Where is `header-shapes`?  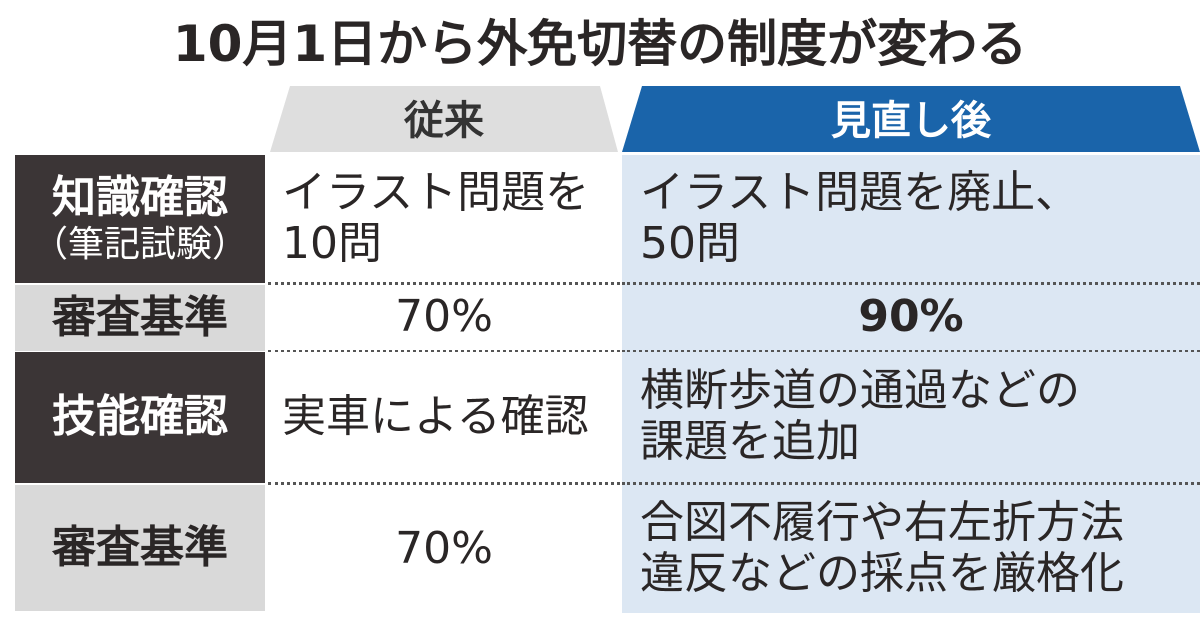 header-shapes is located at coordinates (735, 119).